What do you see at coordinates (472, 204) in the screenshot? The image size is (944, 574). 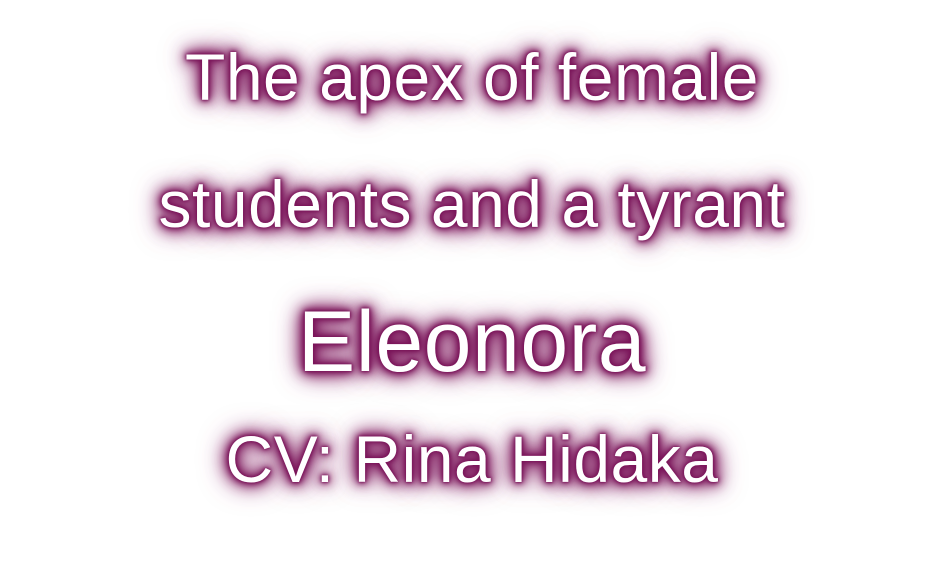 I see `caption-line-2: students and a tyrant` at bounding box center [472, 204].